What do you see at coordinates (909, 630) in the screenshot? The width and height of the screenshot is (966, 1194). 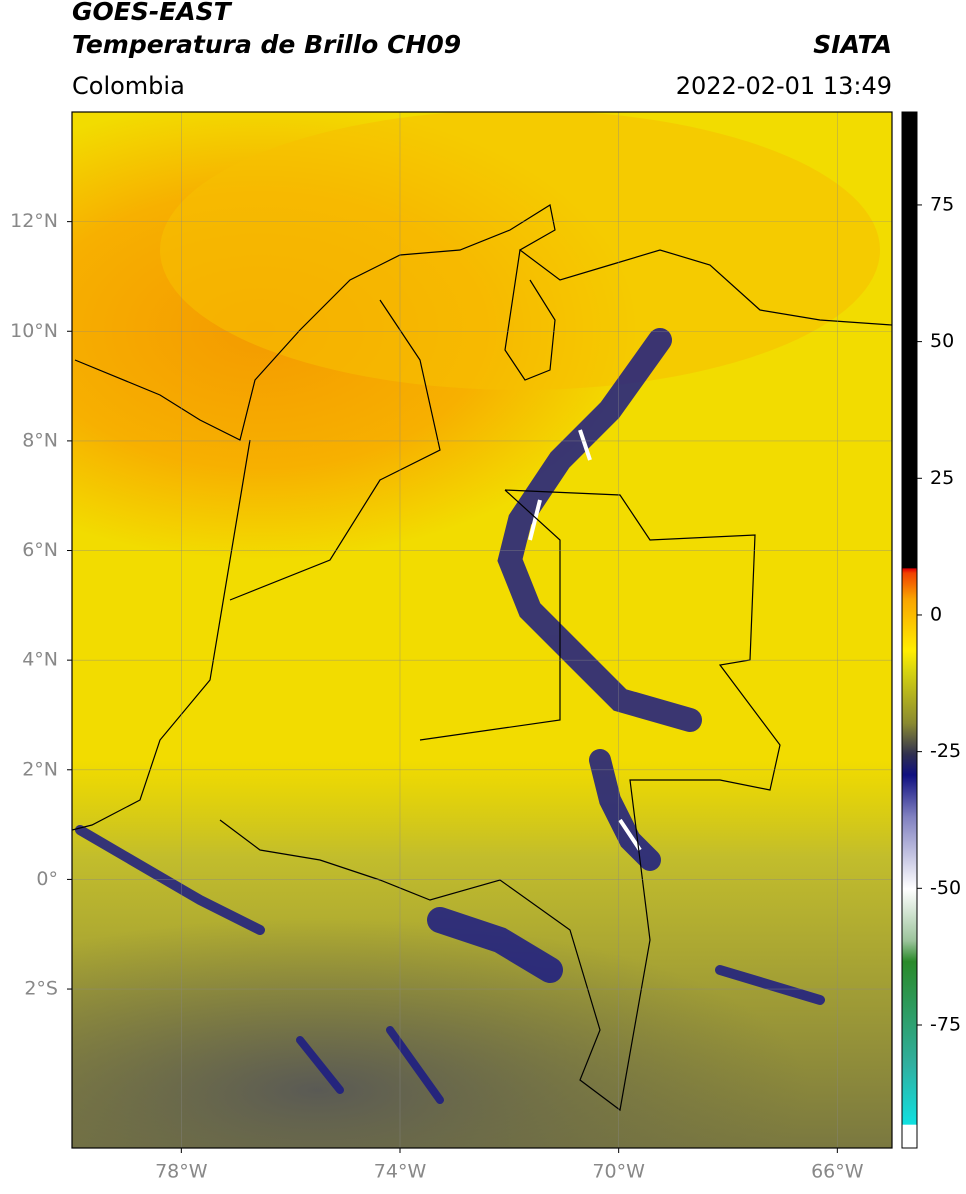 I see `colorbar` at bounding box center [909, 630].